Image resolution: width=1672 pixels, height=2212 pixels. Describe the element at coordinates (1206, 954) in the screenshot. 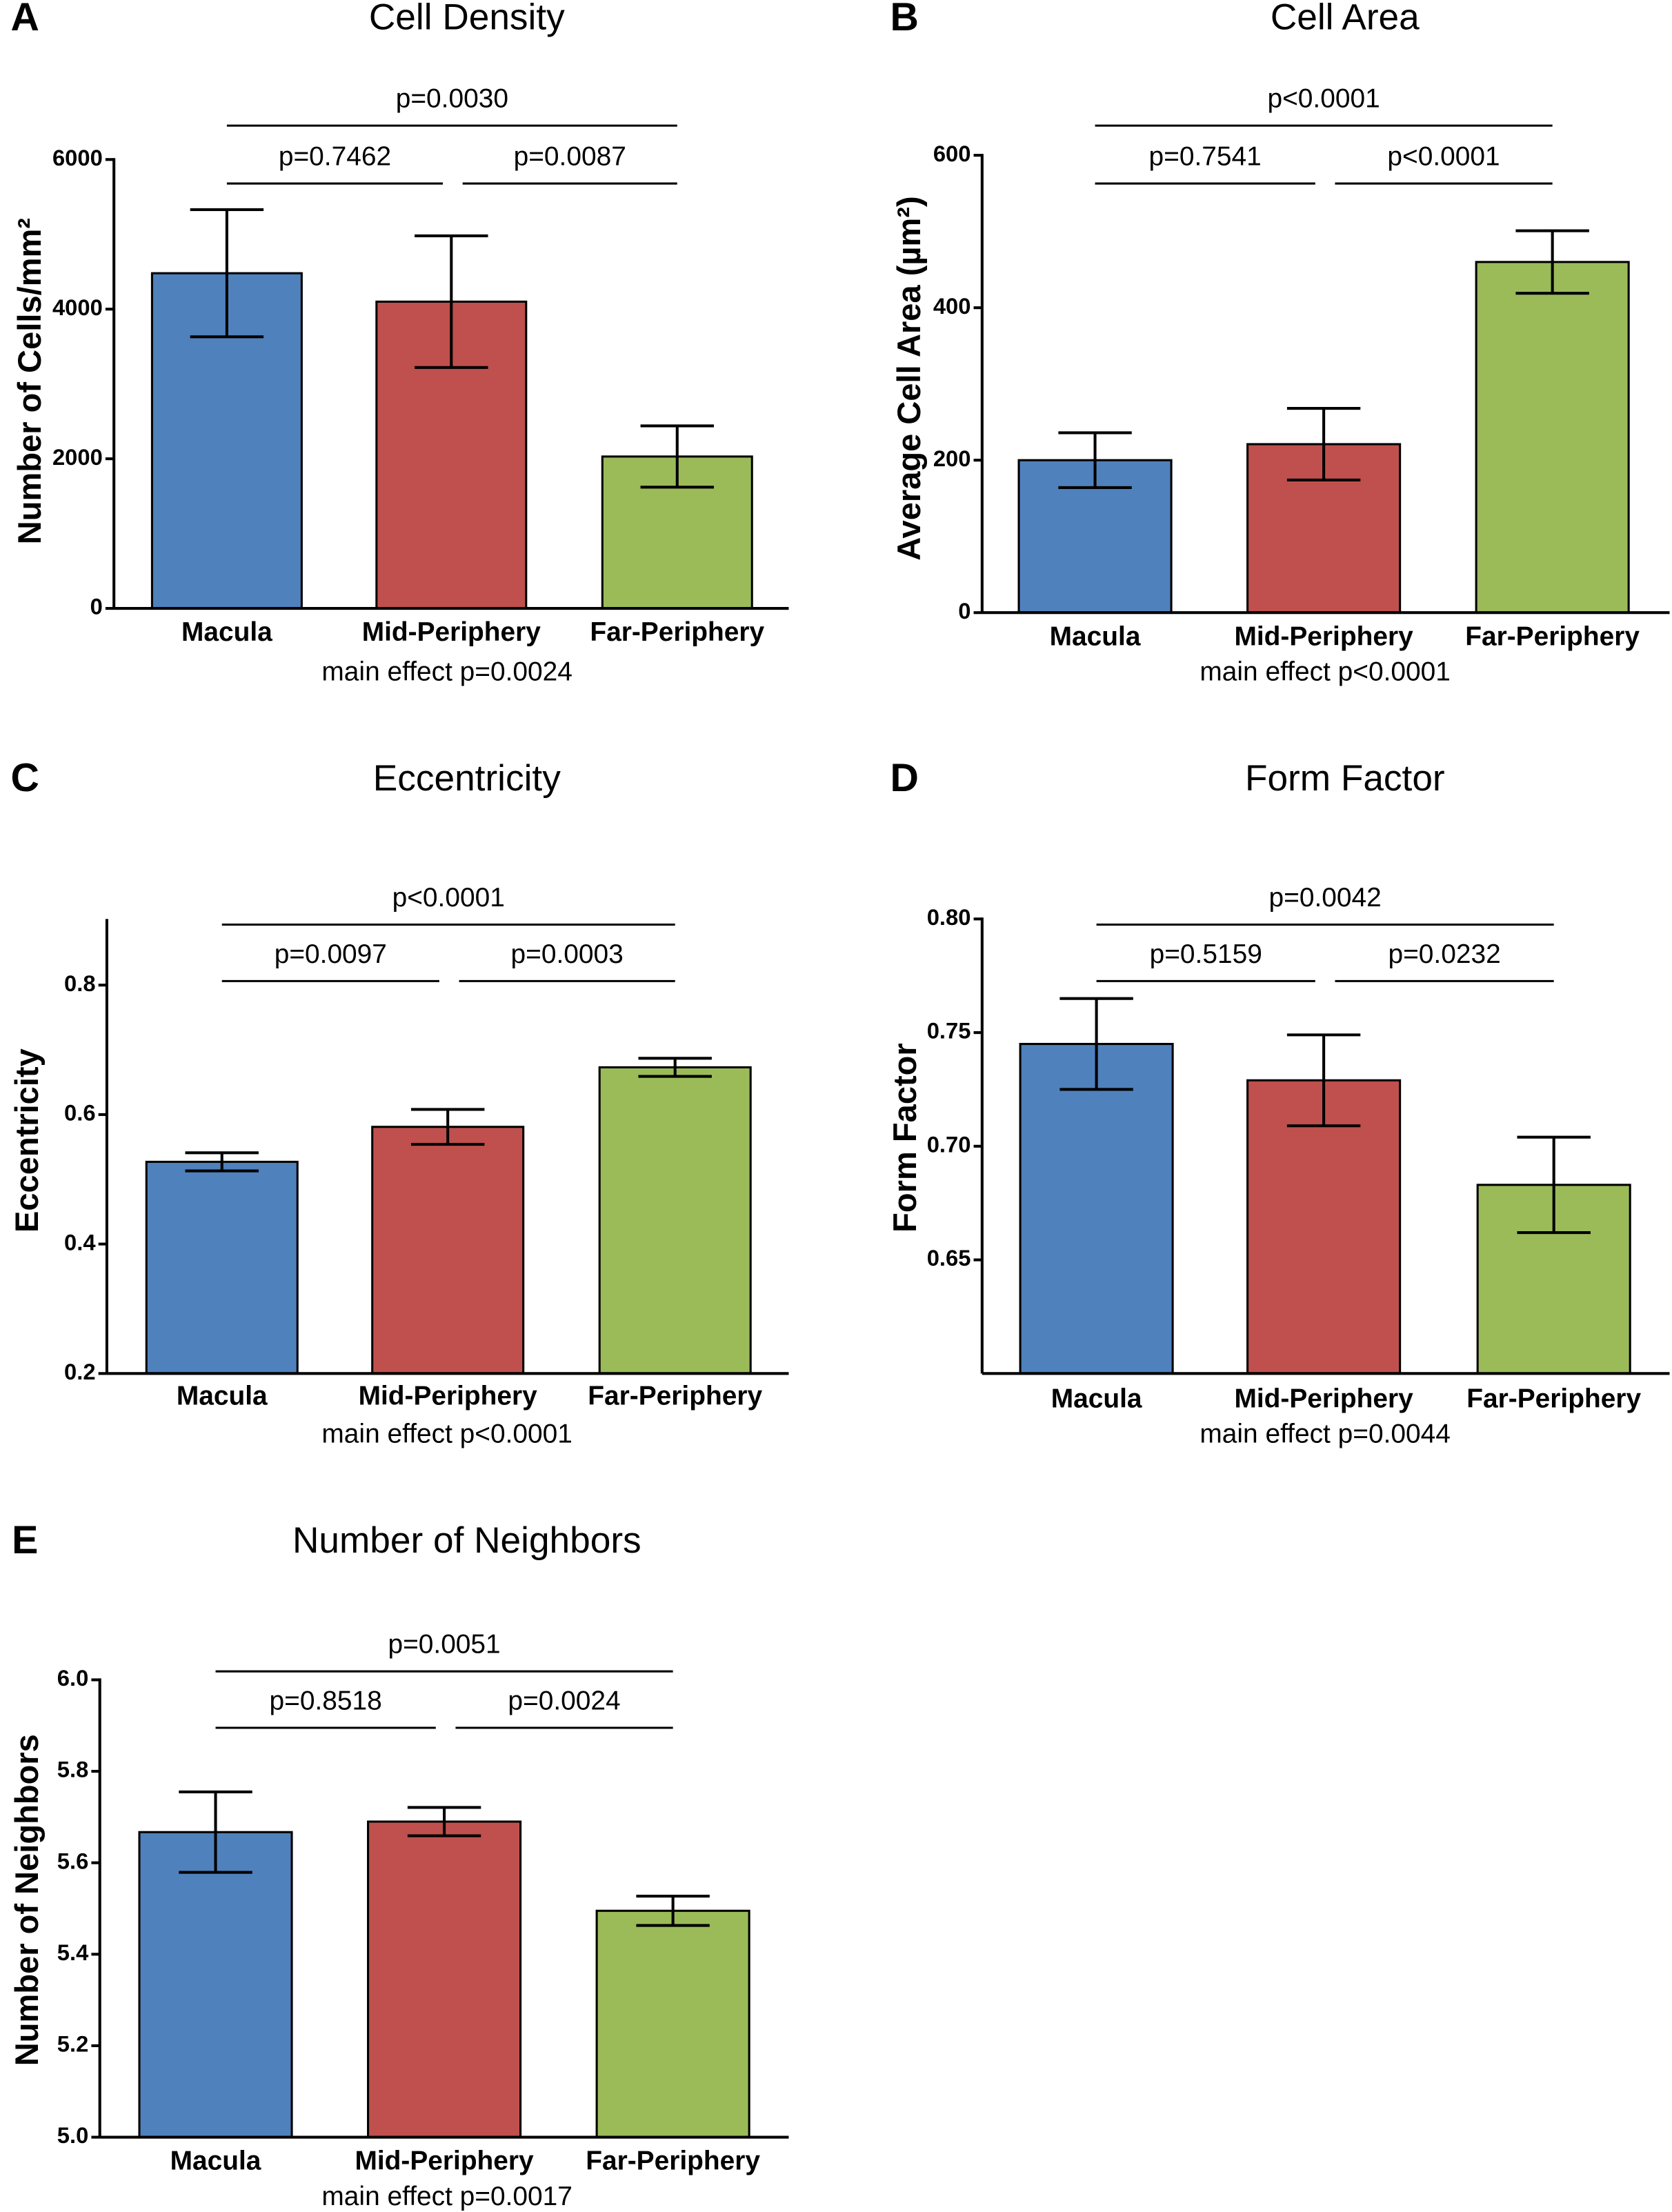

I see `p-value-label: p=0.5159` at that location.